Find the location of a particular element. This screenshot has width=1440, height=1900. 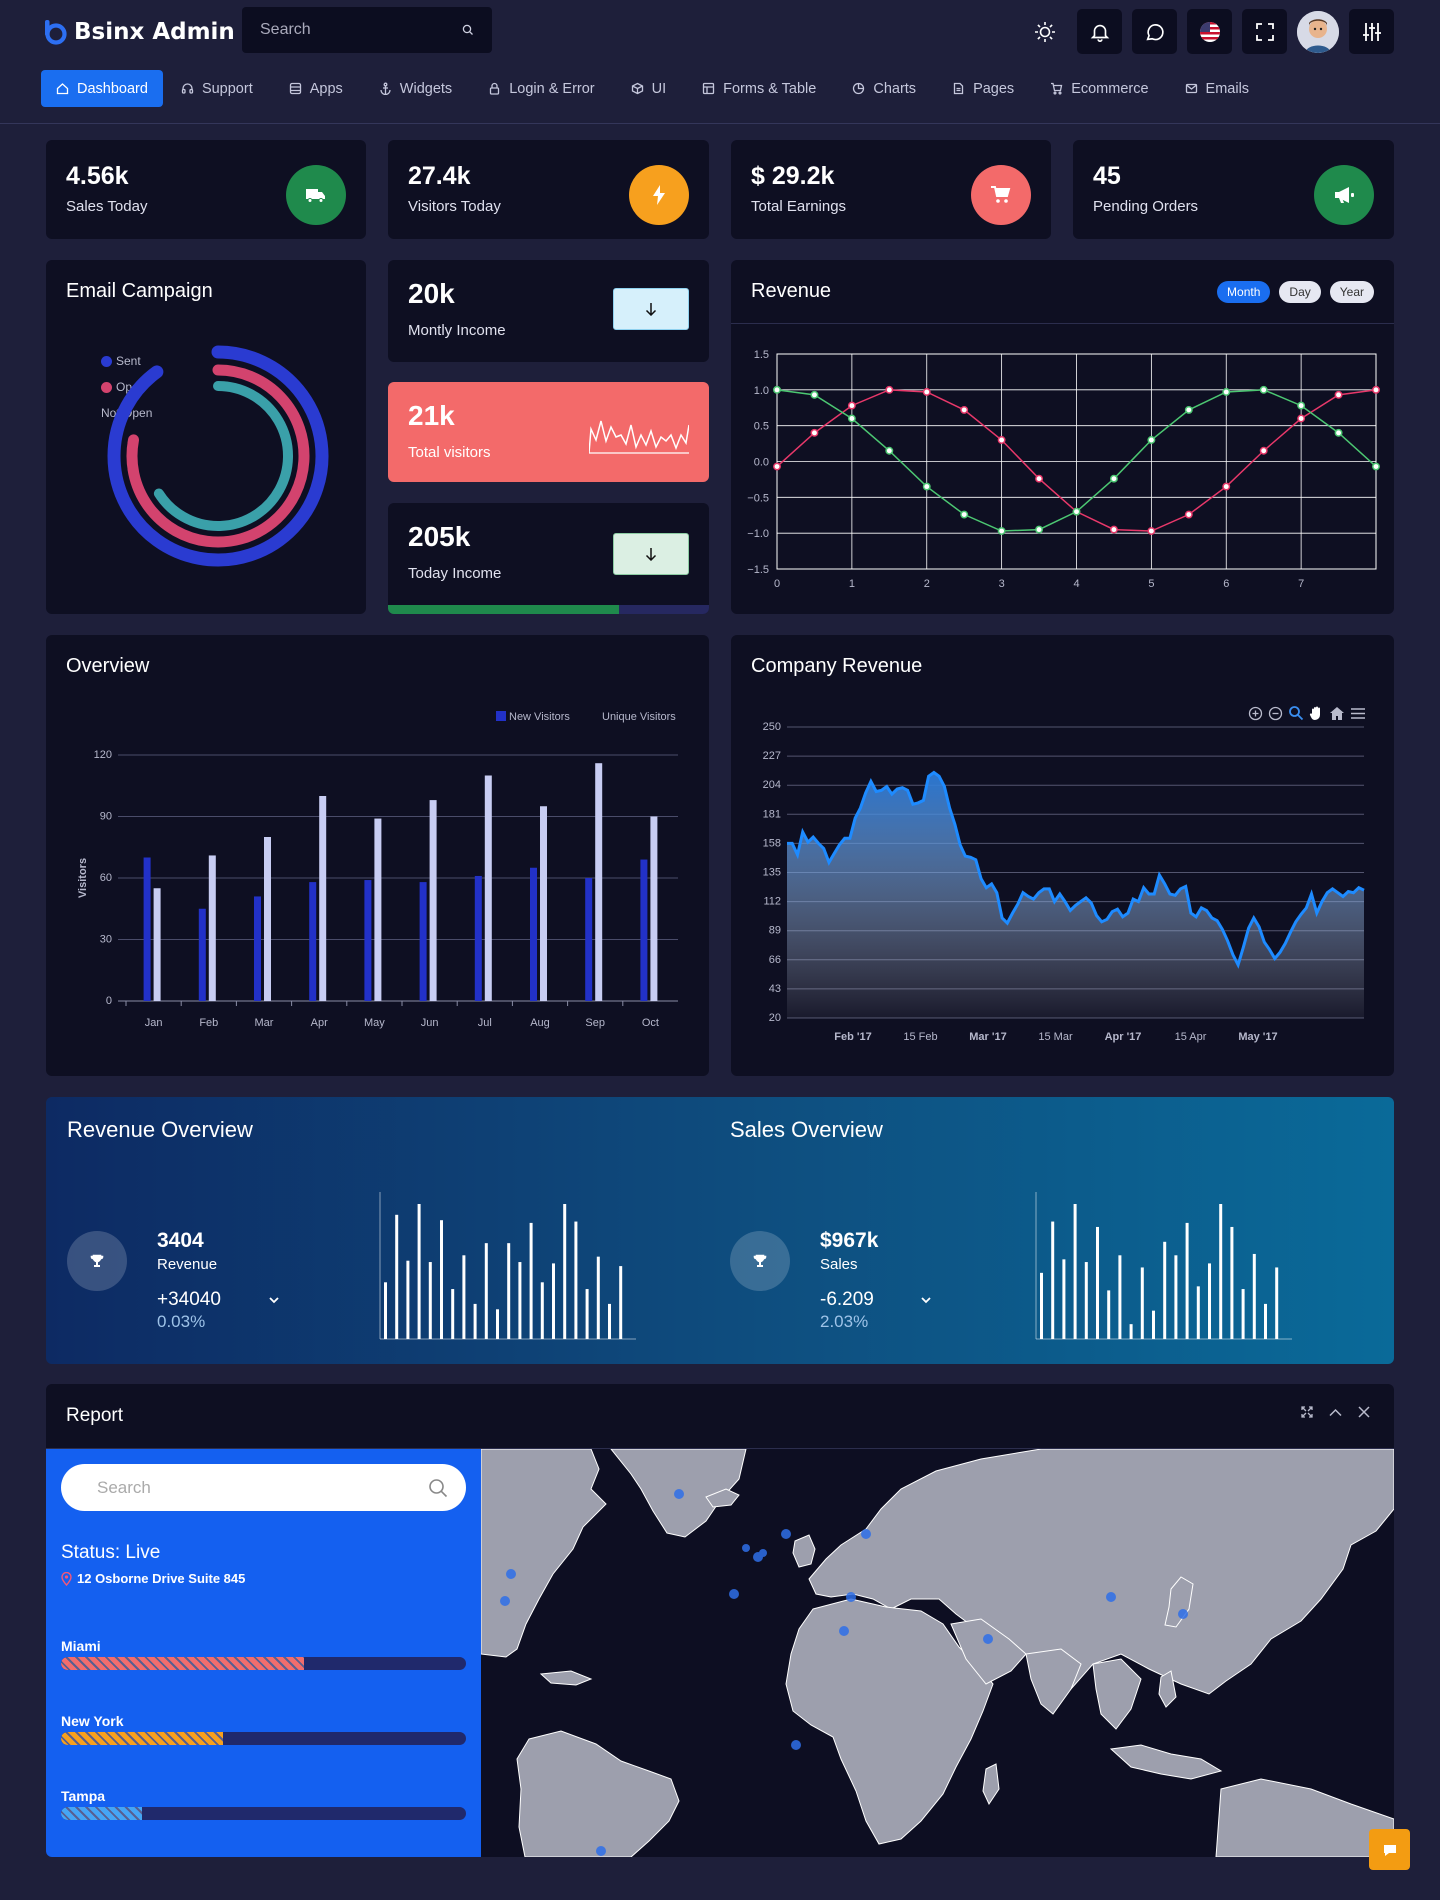

chevron-up-icon is located at coordinates (1335, 1412).